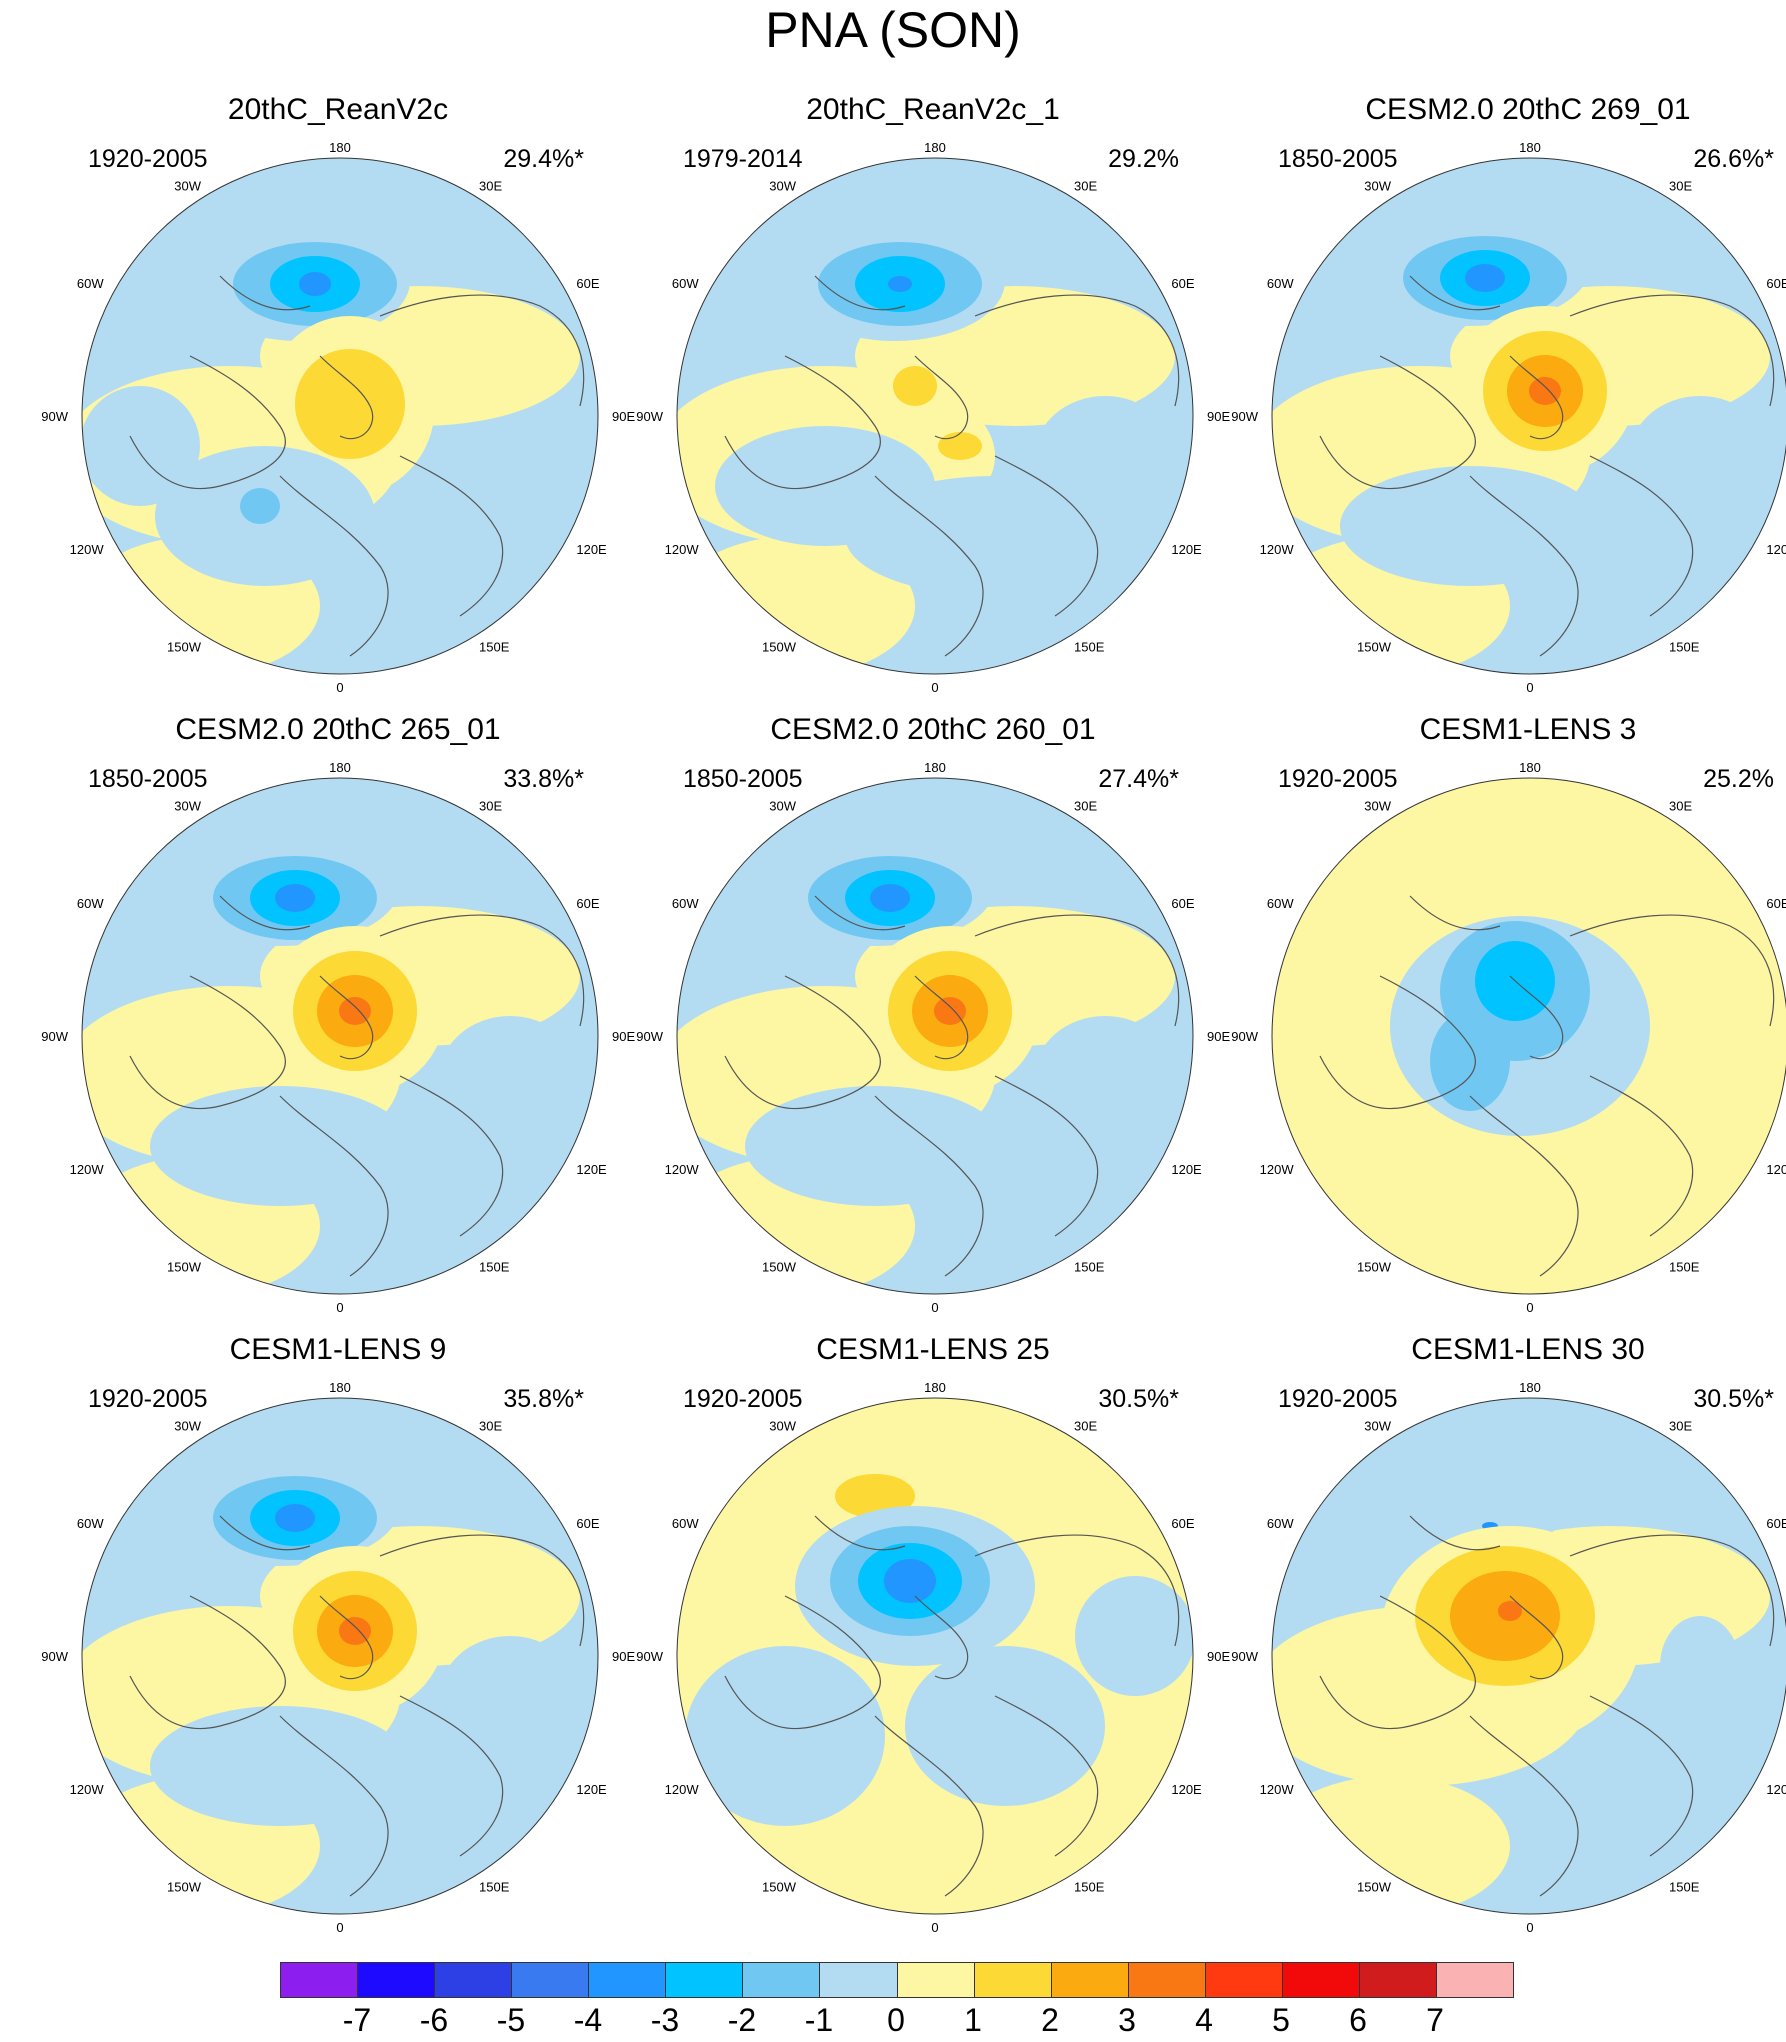  What do you see at coordinates (1435, 2020) in the screenshot?
I see `colorbar-tick-label: 7` at bounding box center [1435, 2020].